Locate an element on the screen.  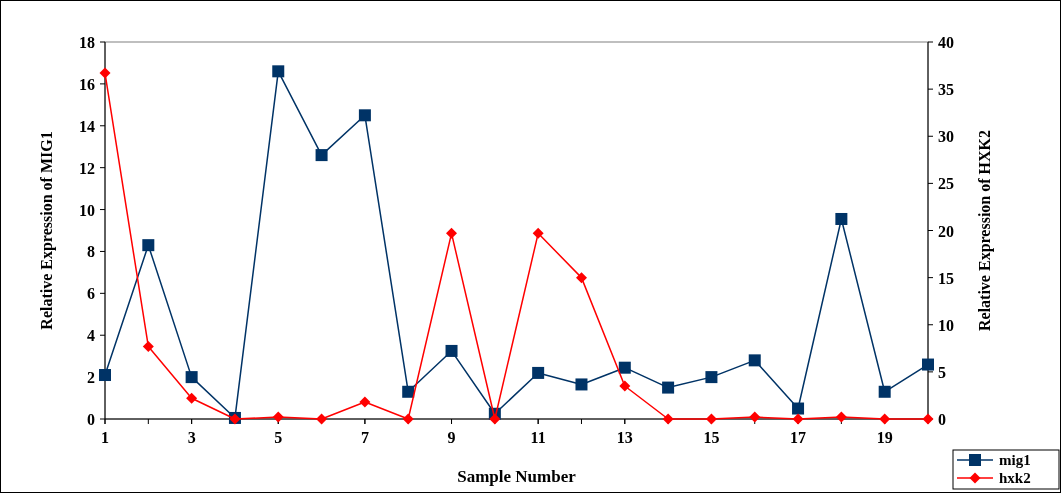
x-tick-label: 17 is located at coordinates (798, 437).